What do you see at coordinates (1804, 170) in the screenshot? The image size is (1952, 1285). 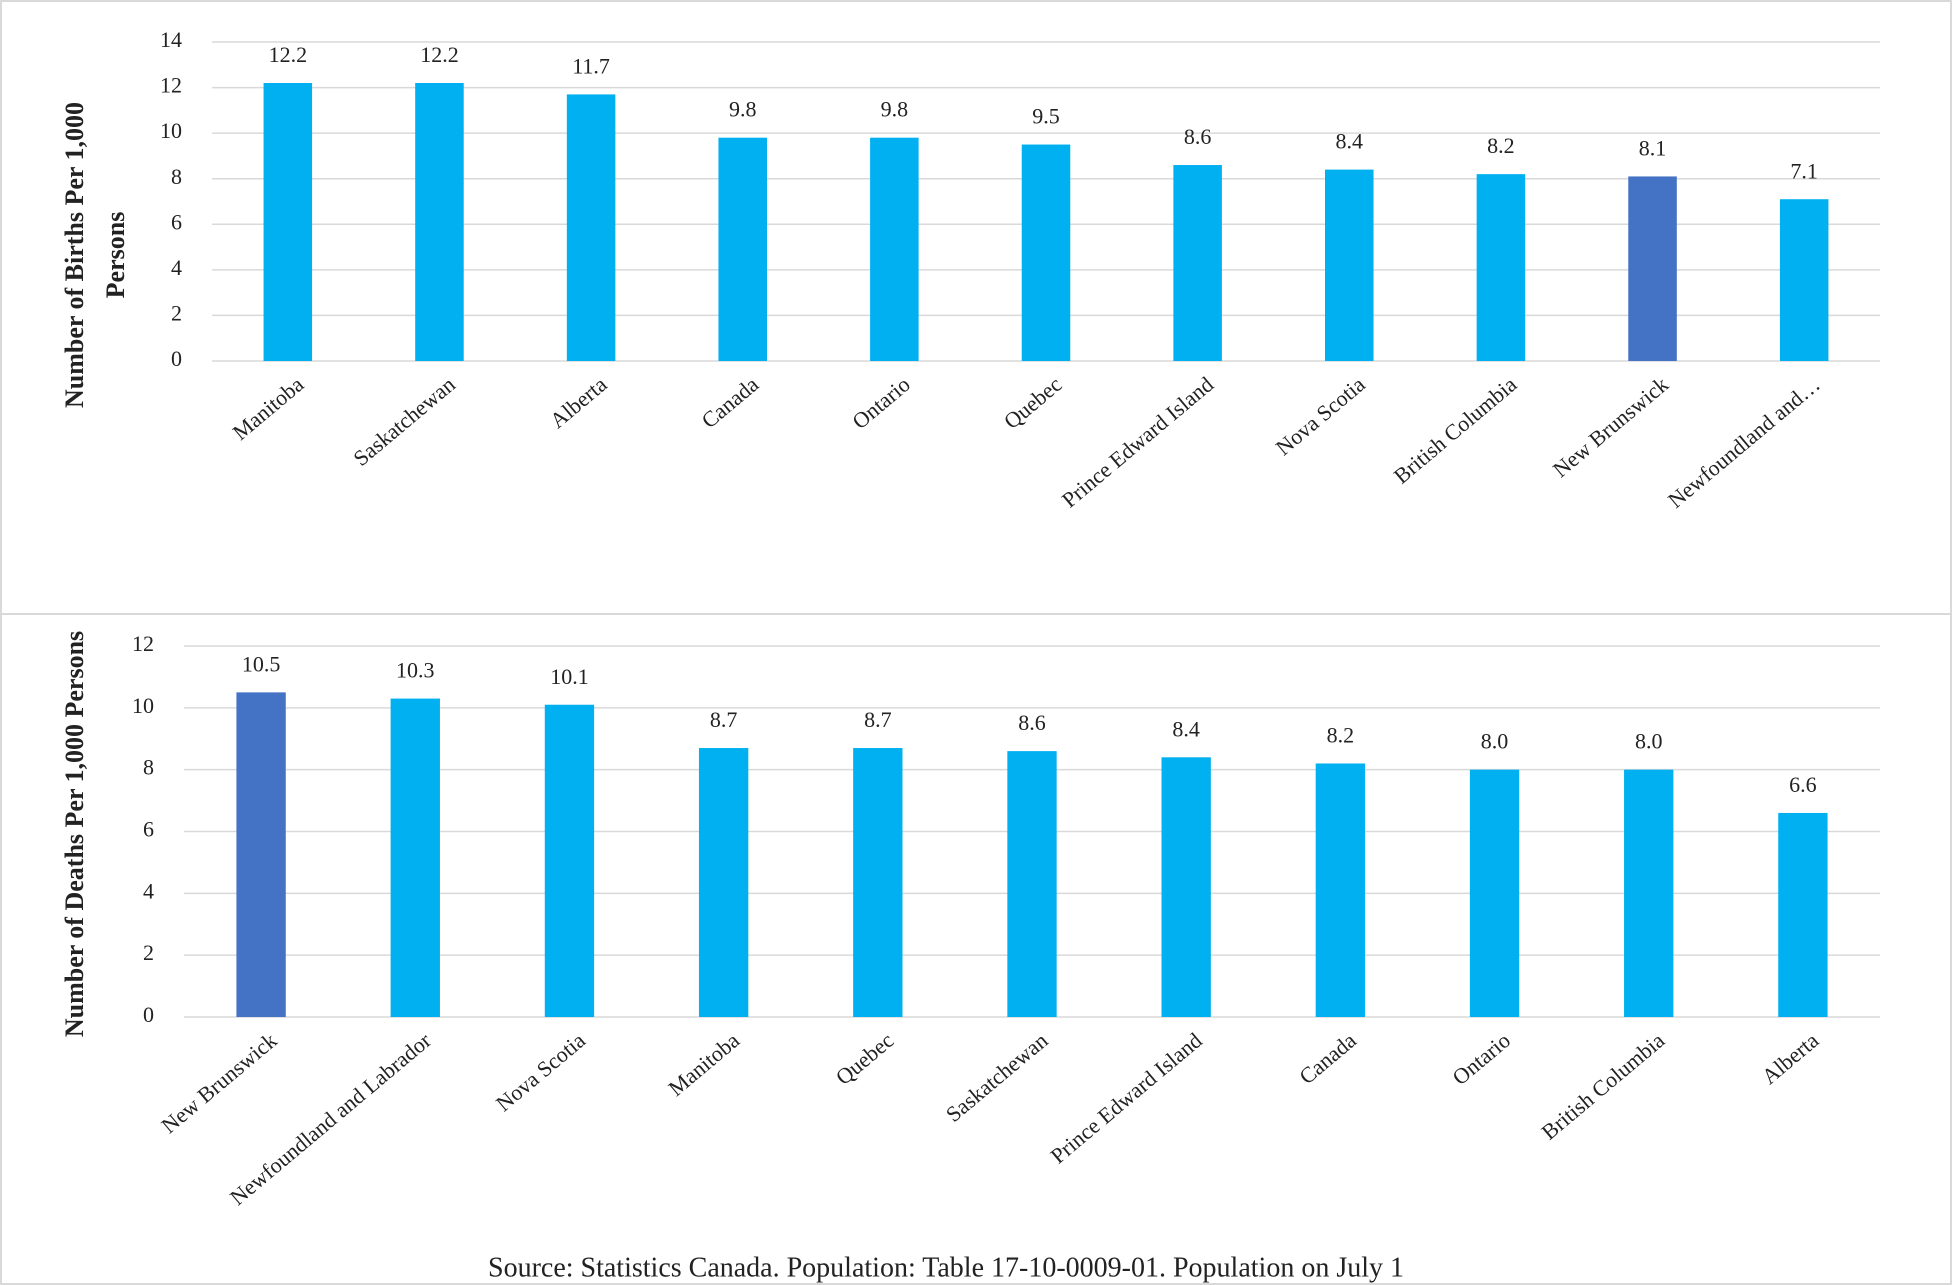 I see `data-label: 7.1` at bounding box center [1804, 170].